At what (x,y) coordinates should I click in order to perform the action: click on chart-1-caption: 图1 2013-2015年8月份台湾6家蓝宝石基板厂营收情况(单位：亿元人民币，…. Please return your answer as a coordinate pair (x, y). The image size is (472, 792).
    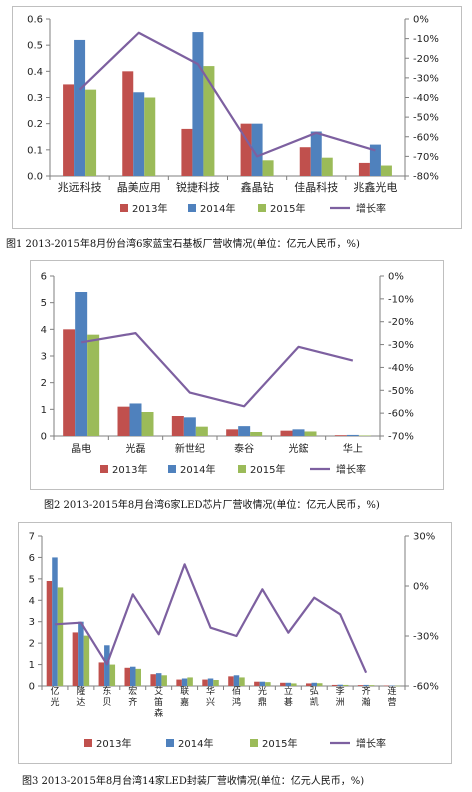
    Looking at the image, I should click on (183, 244).